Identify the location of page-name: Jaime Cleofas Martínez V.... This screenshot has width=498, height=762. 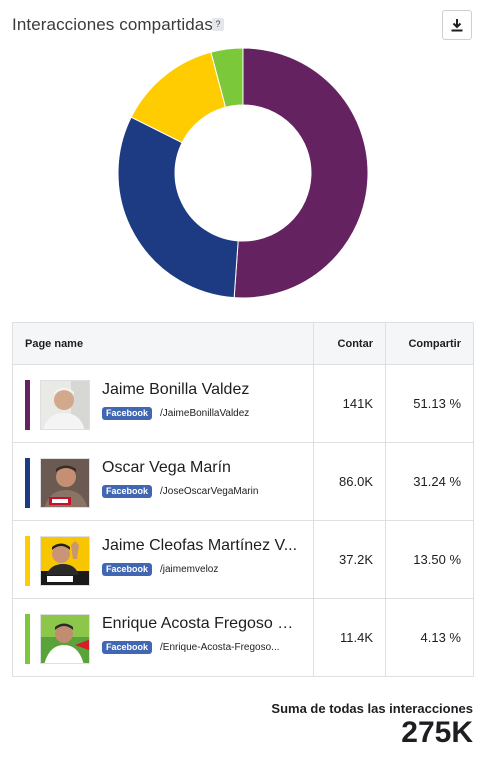
(200, 545).